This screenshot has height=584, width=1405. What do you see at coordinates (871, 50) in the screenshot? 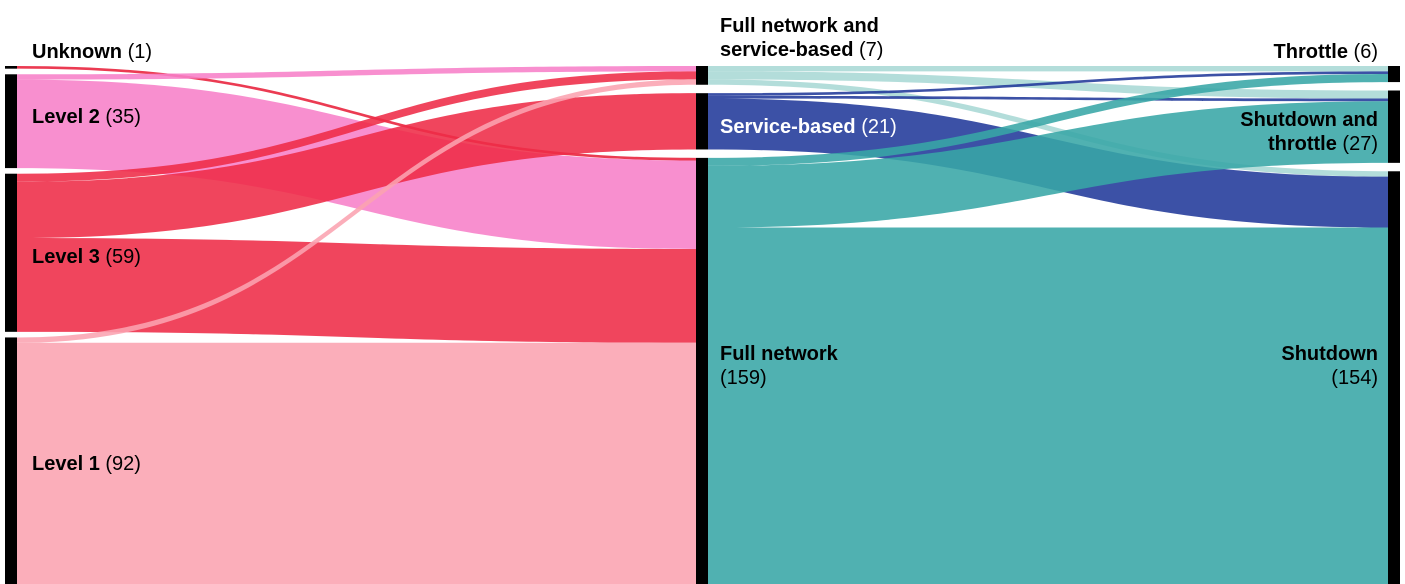
I see `node-value: (7)` at bounding box center [871, 50].